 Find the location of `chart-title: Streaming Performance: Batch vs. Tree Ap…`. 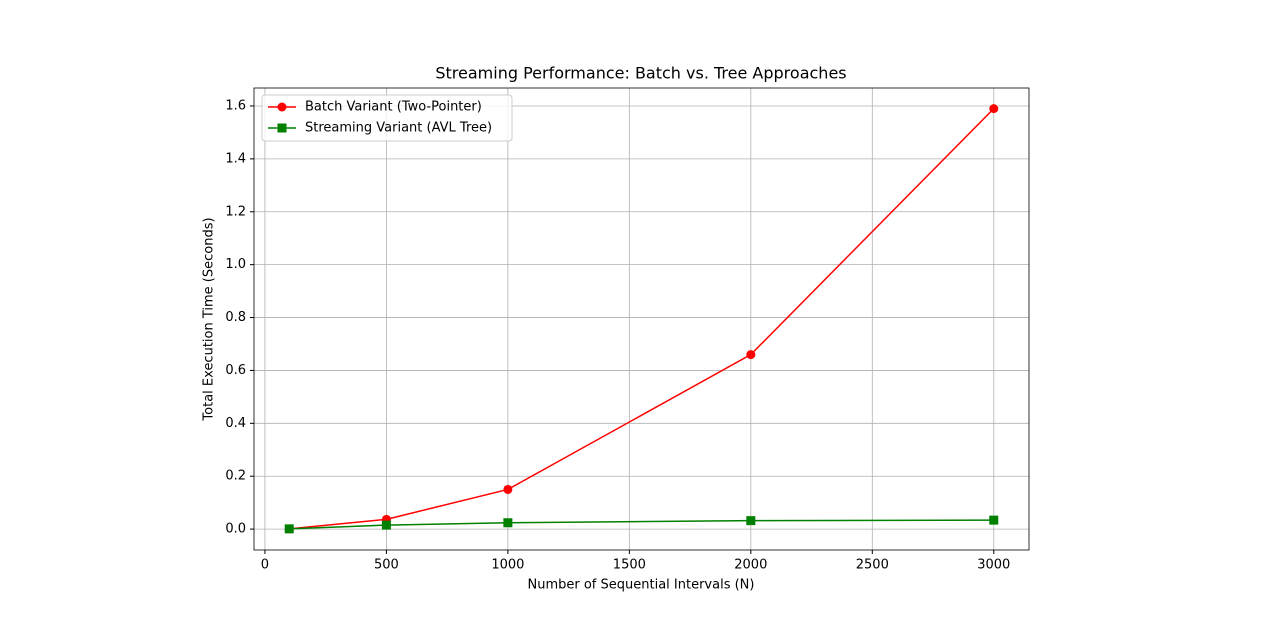

chart-title: Streaming Performance: Batch vs. Tree Ap… is located at coordinates (640, 73).